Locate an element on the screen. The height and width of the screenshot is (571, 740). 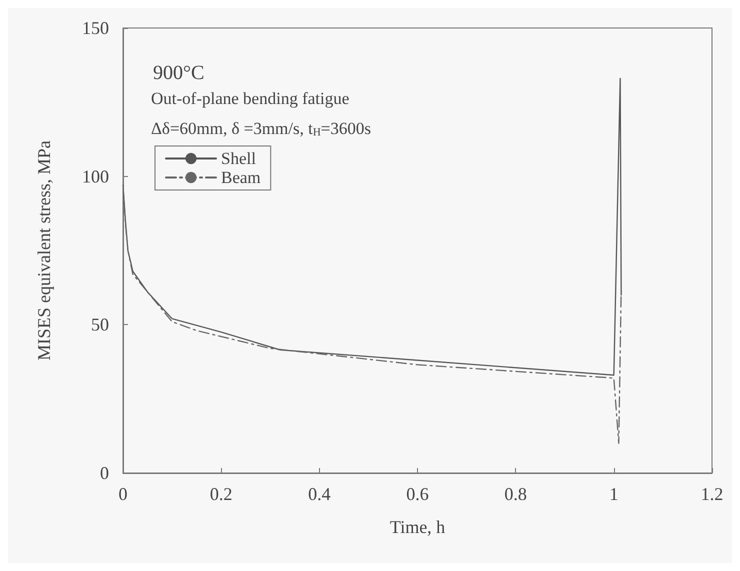
text: 900°C is located at coordinates (178, 73).